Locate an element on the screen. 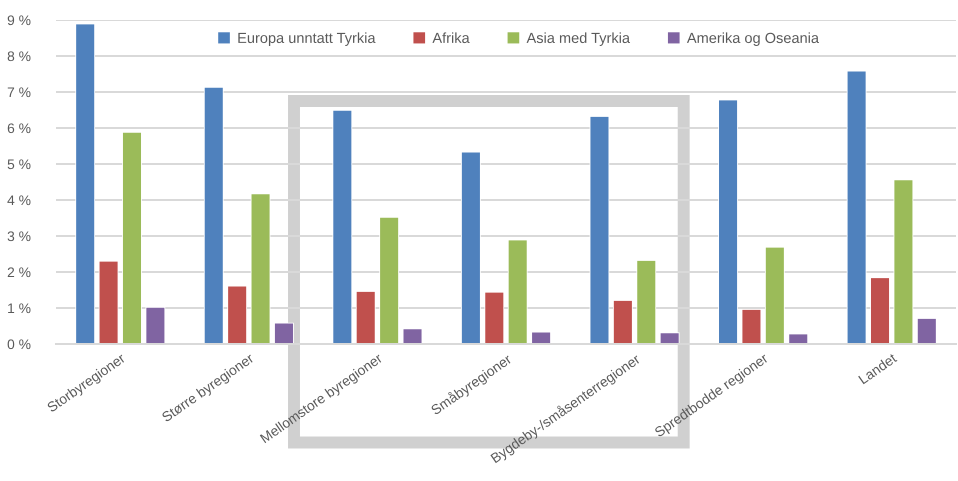  y-tick-label: 9 % is located at coordinates (19, 20).